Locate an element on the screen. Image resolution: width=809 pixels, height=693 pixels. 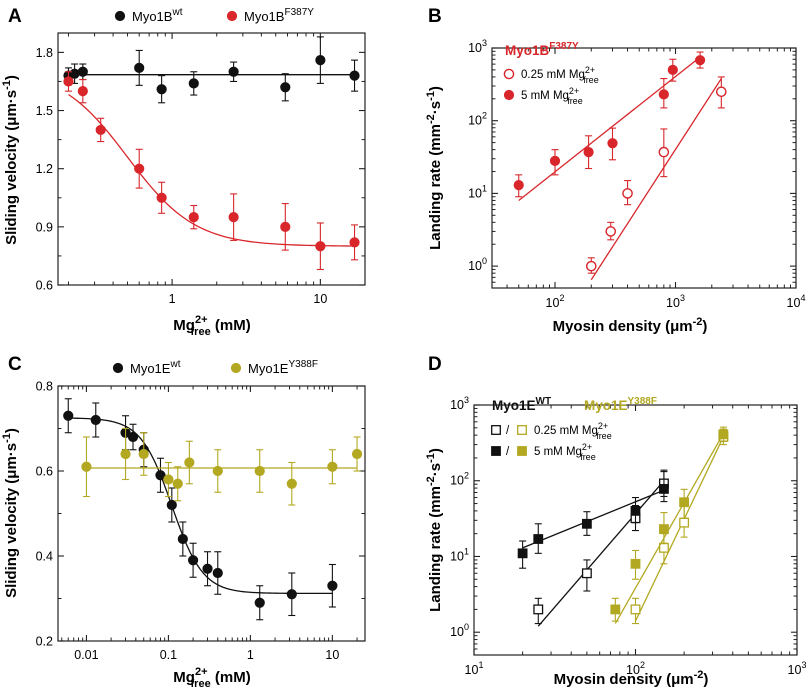
y-tick-label: 1.8 is located at coordinates (44, 53).